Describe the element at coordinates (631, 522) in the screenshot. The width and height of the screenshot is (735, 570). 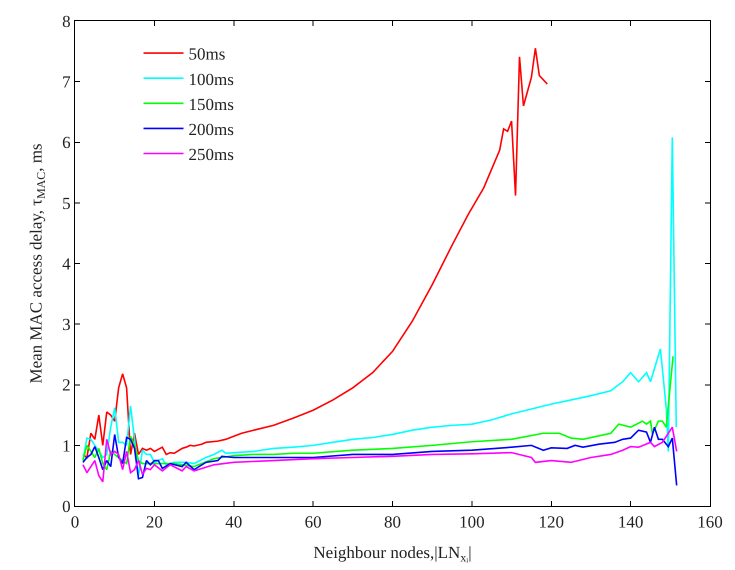
I see `x-tick-label: 140` at that location.